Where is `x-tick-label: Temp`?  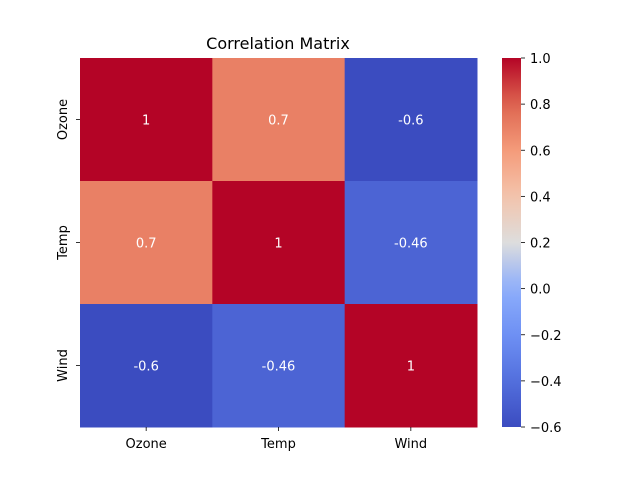 x-tick-label: Temp is located at coordinates (278, 444).